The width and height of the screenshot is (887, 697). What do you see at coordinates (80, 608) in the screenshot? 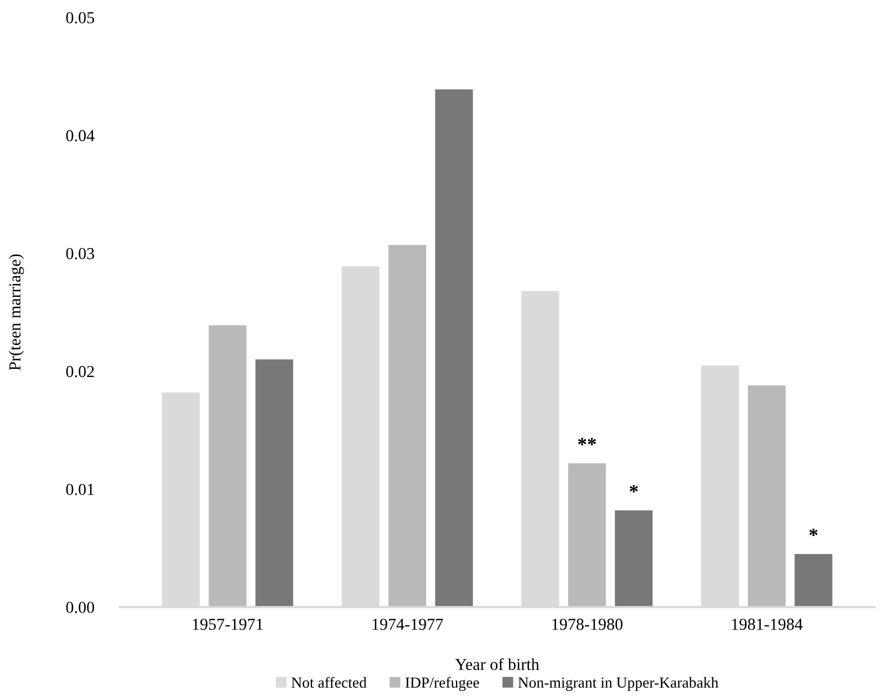
I see `y-tick-label: 0.00` at bounding box center [80, 608].